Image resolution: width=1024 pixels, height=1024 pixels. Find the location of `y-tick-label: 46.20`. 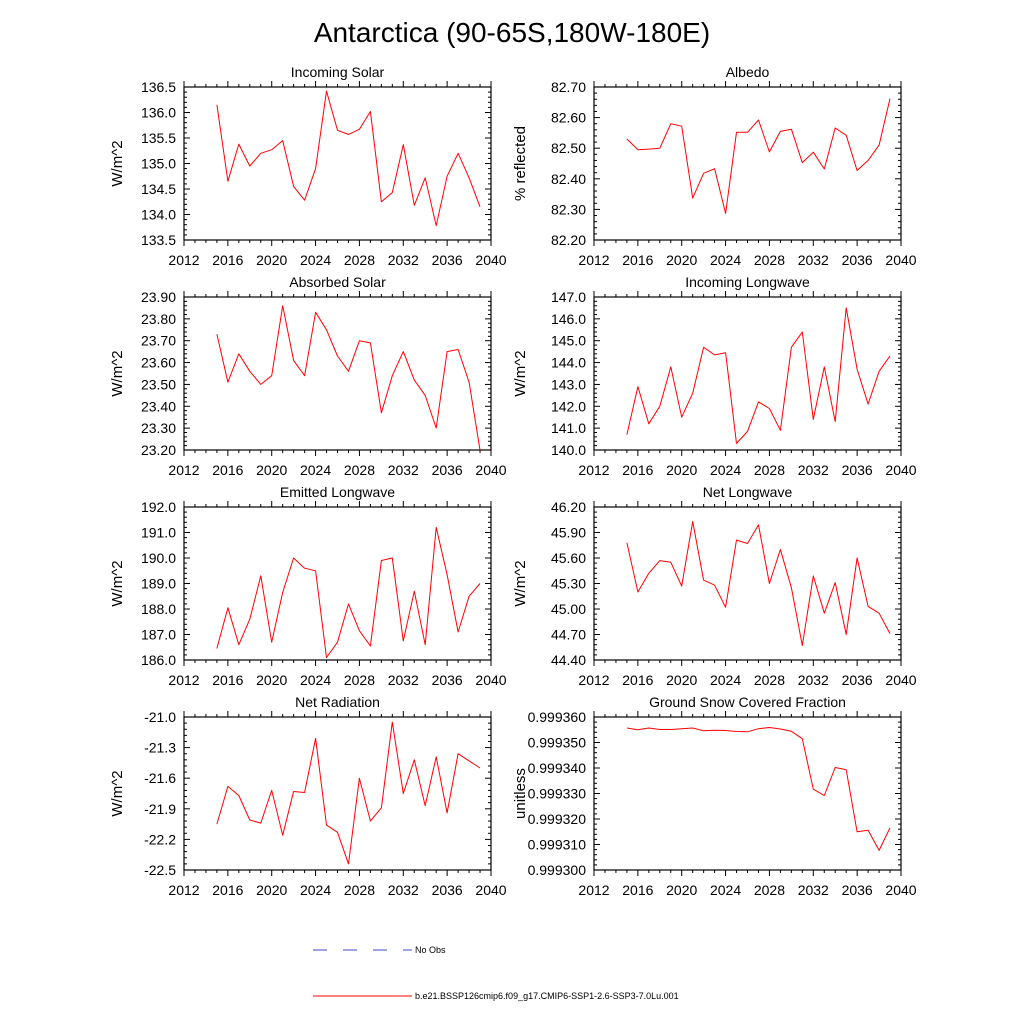

y-tick-label: 46.20 is located at coordinates (568, 507).